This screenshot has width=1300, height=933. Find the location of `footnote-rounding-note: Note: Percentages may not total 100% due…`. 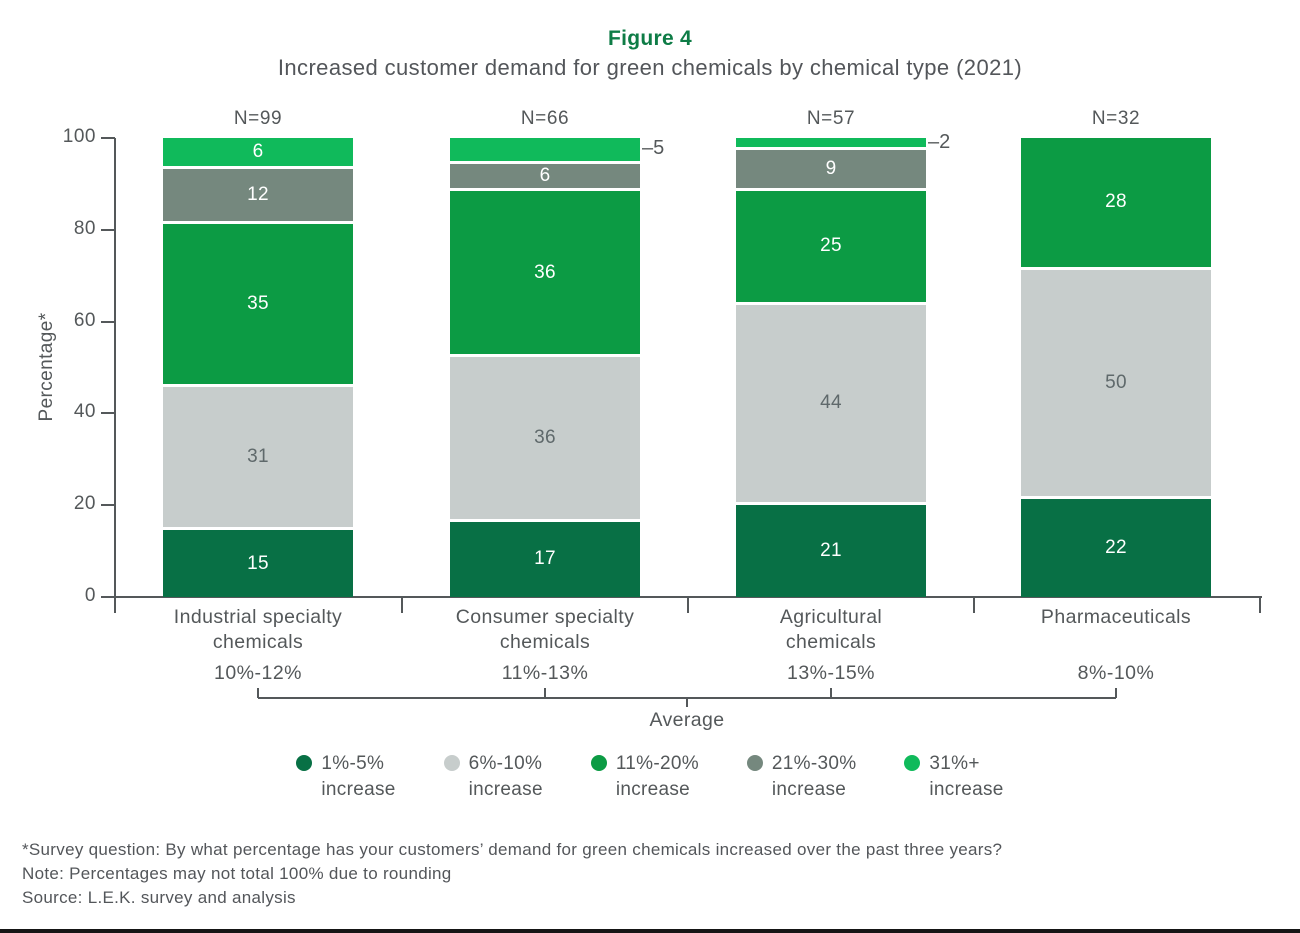

footnote-rounding-note: Note: Percentages may not total 100% due… is located at coordinates (237, 873).